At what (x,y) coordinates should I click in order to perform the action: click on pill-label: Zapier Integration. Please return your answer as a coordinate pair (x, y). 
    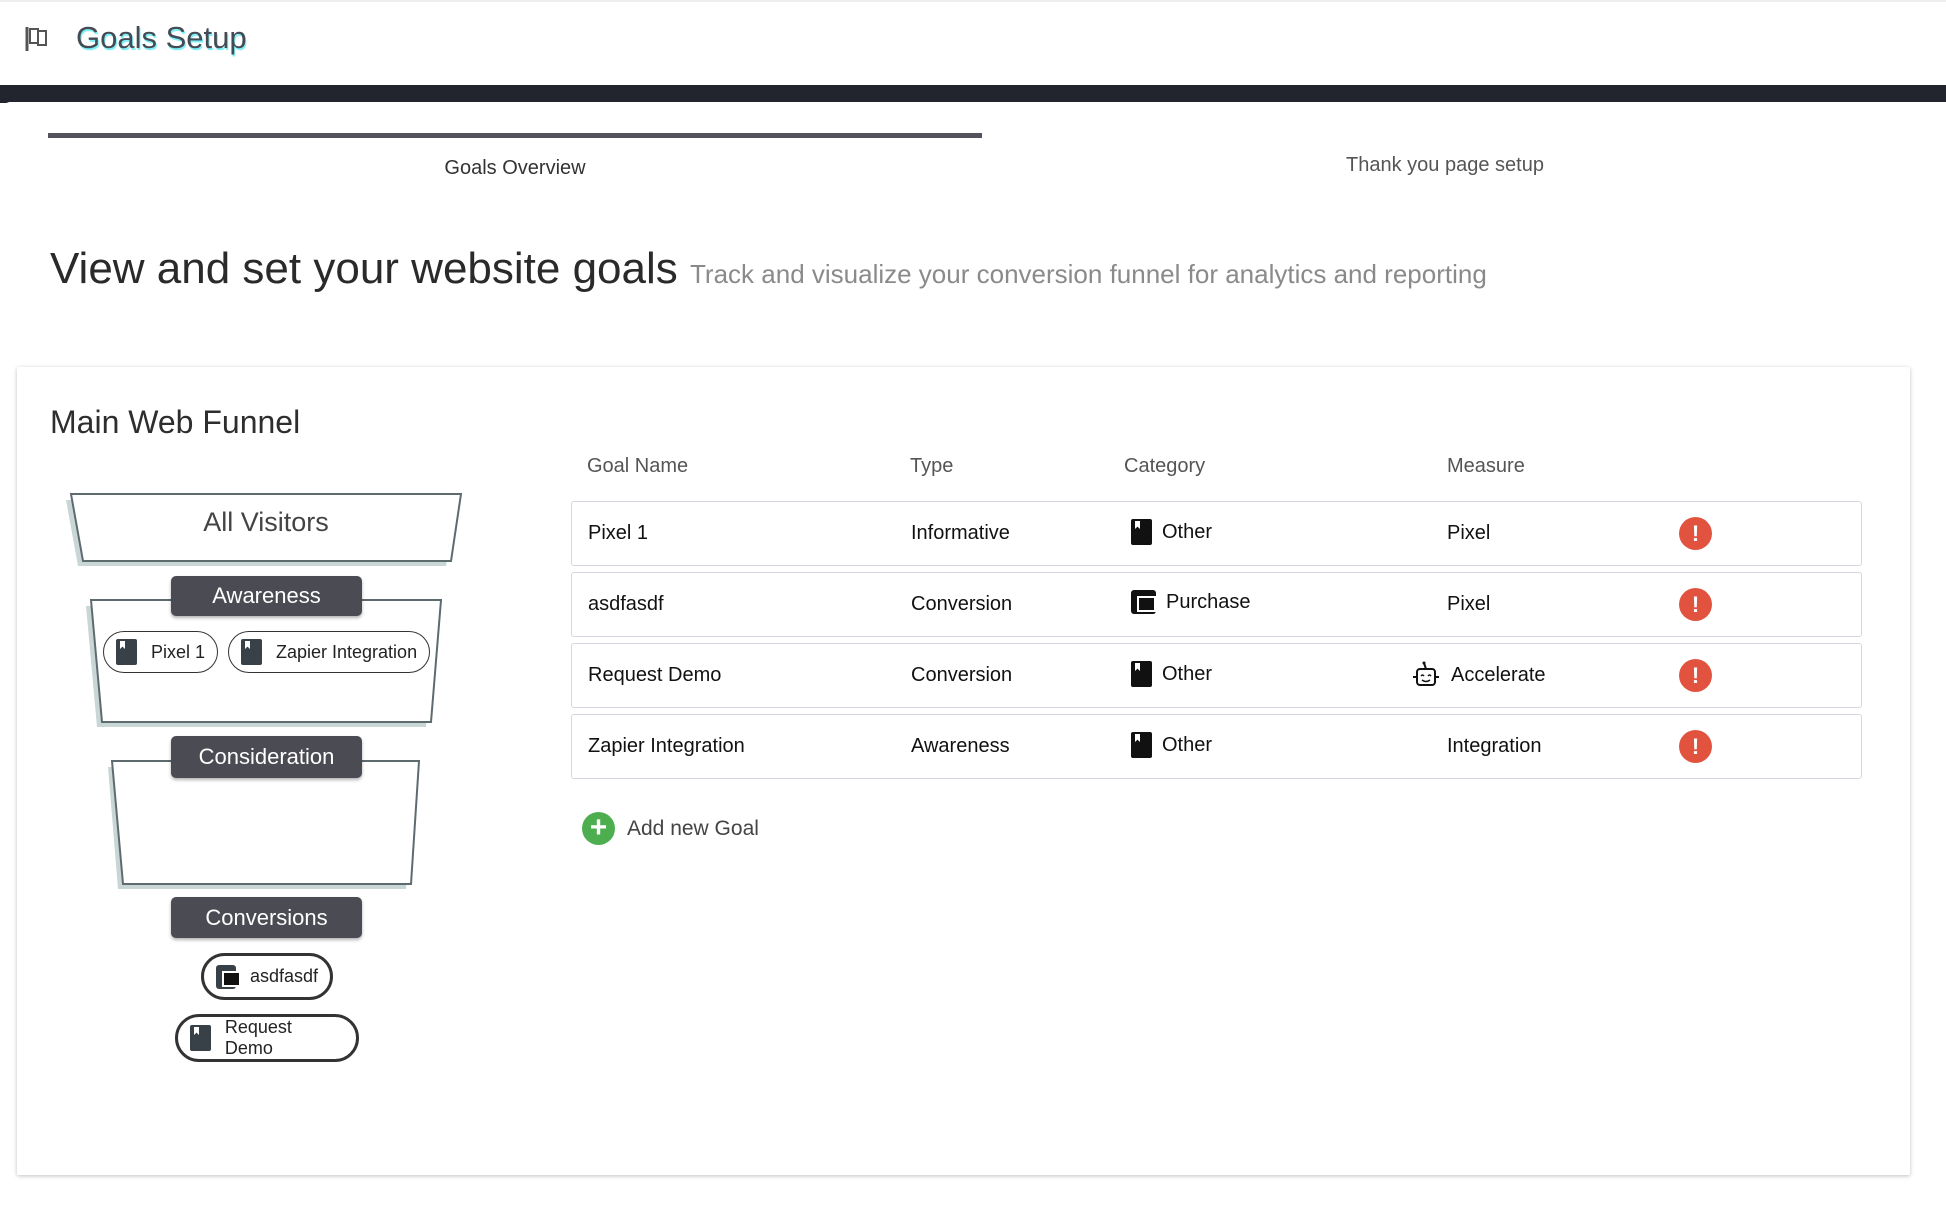
    Looking at the image, I should click on (347, 651).